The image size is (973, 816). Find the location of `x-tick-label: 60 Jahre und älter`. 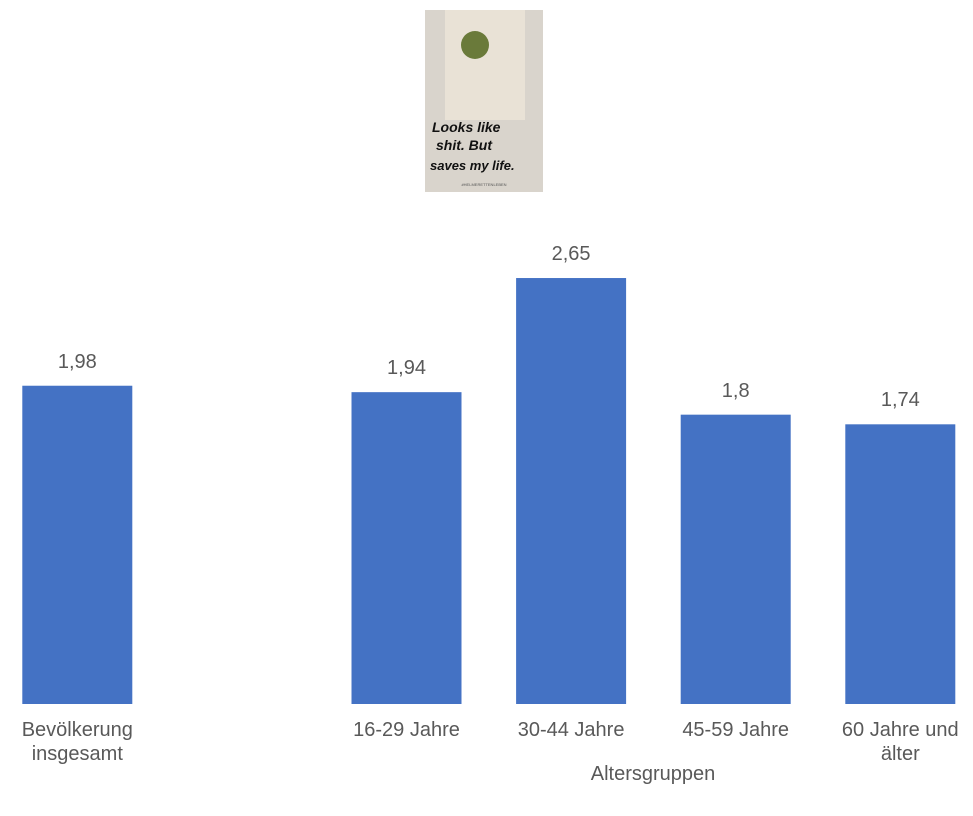

x-tick-label: 60 Jahre und älter is located at coordinates (900, 742).